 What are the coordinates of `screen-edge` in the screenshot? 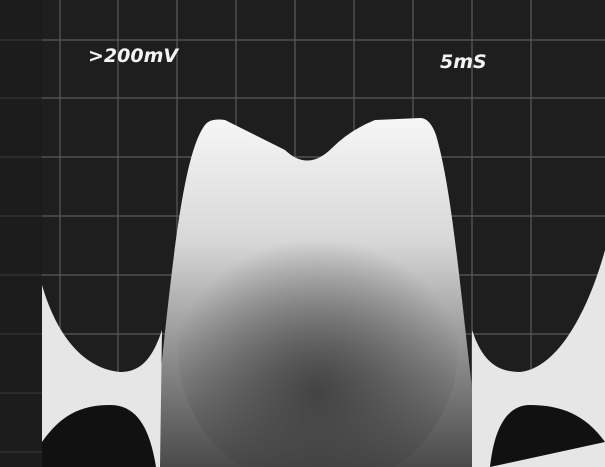 It's located at (21, 233).